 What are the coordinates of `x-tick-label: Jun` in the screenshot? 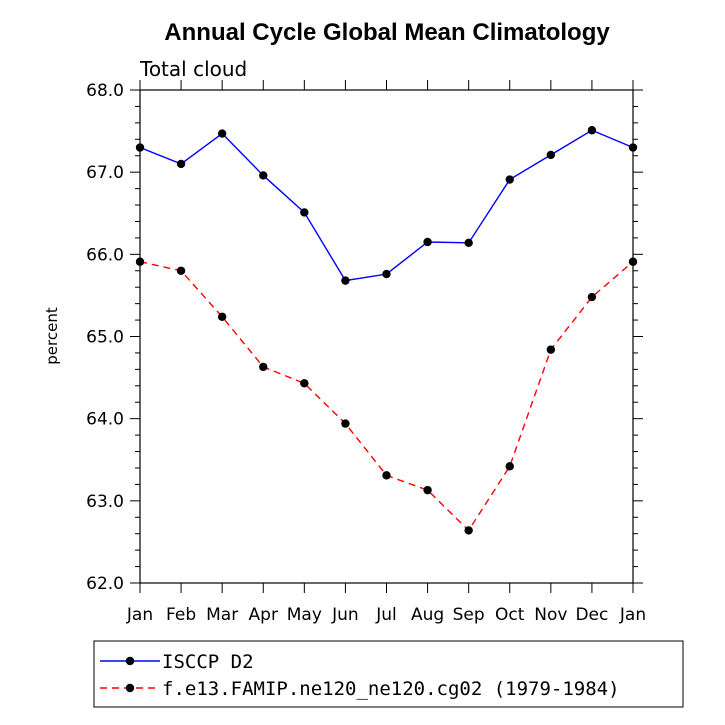 It's located at (345, 615).